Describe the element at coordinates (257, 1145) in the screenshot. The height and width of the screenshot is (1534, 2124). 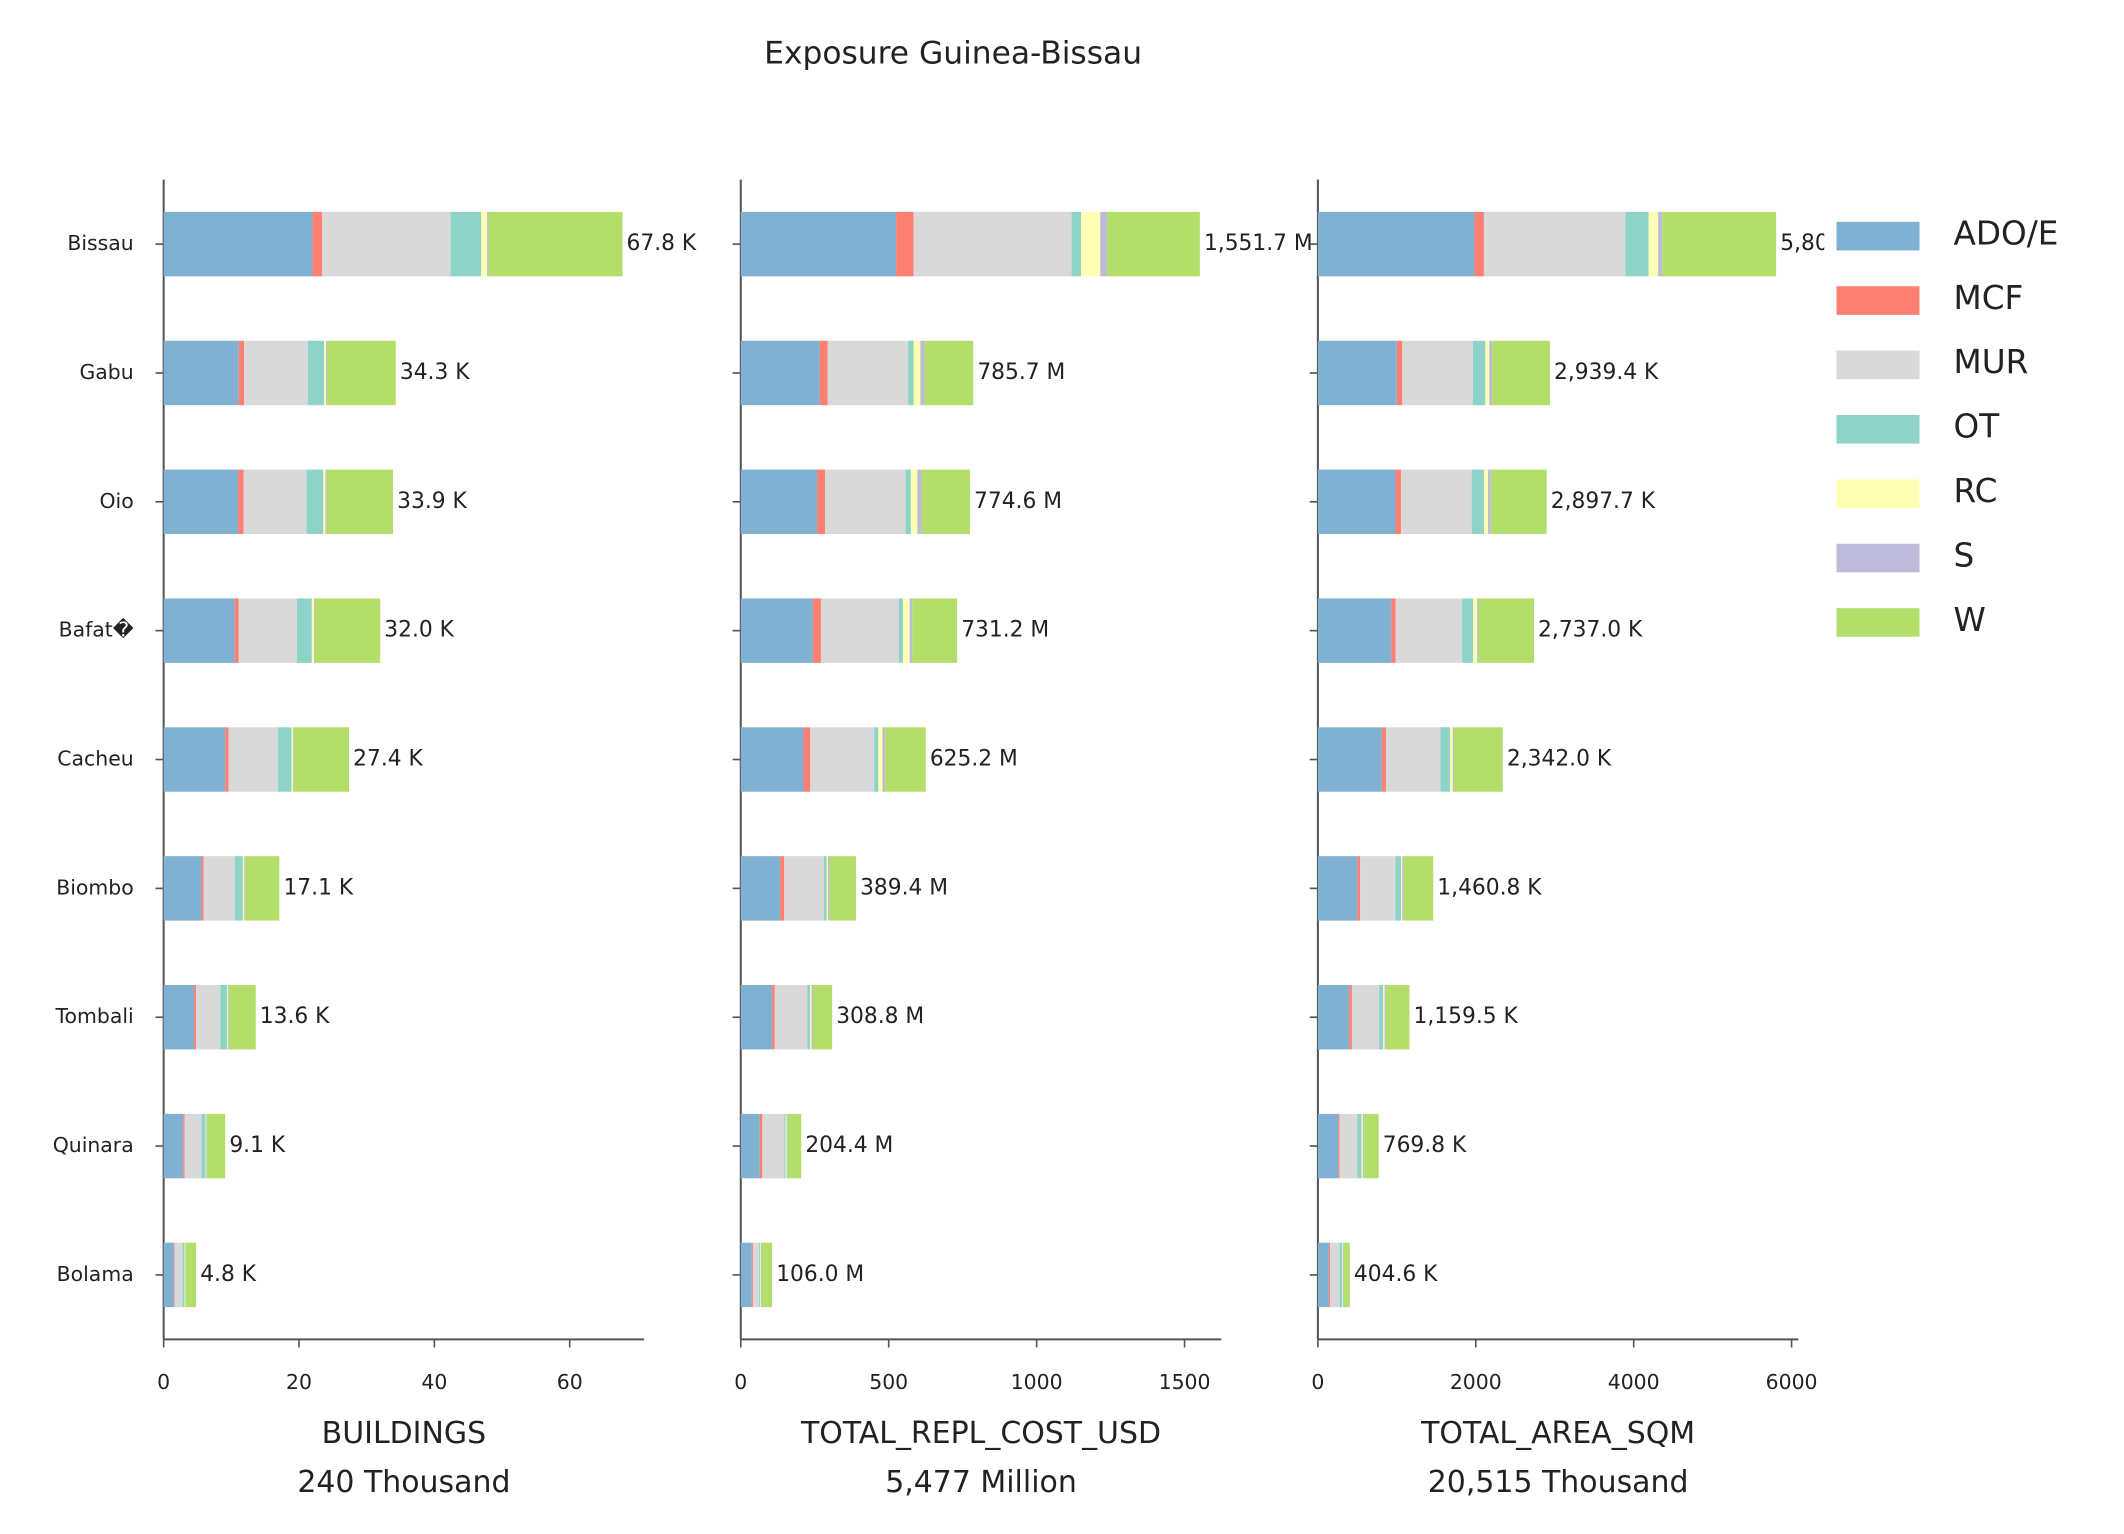
I see `value-label: 9.1 K` at that location.